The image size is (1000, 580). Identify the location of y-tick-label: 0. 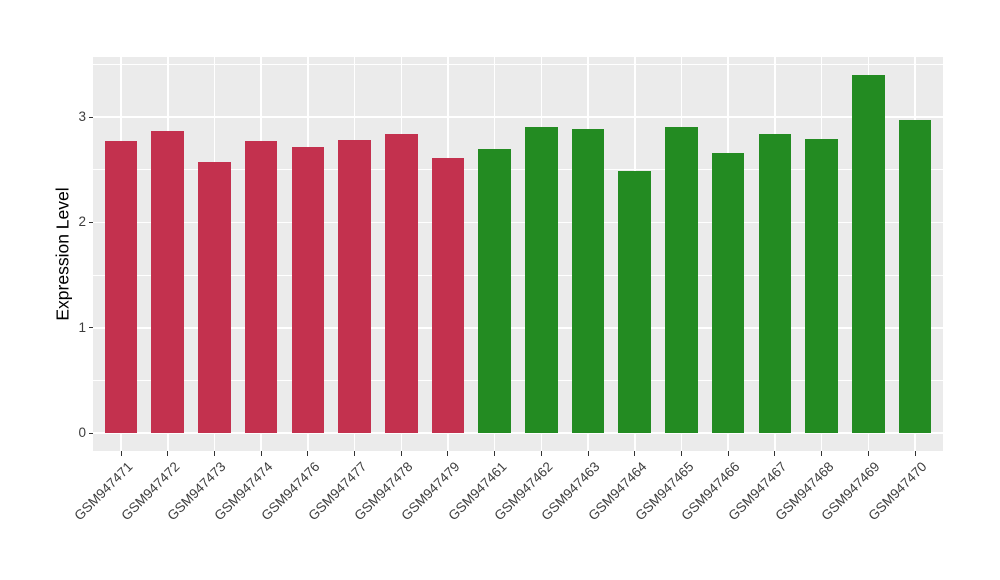
(82, 433).